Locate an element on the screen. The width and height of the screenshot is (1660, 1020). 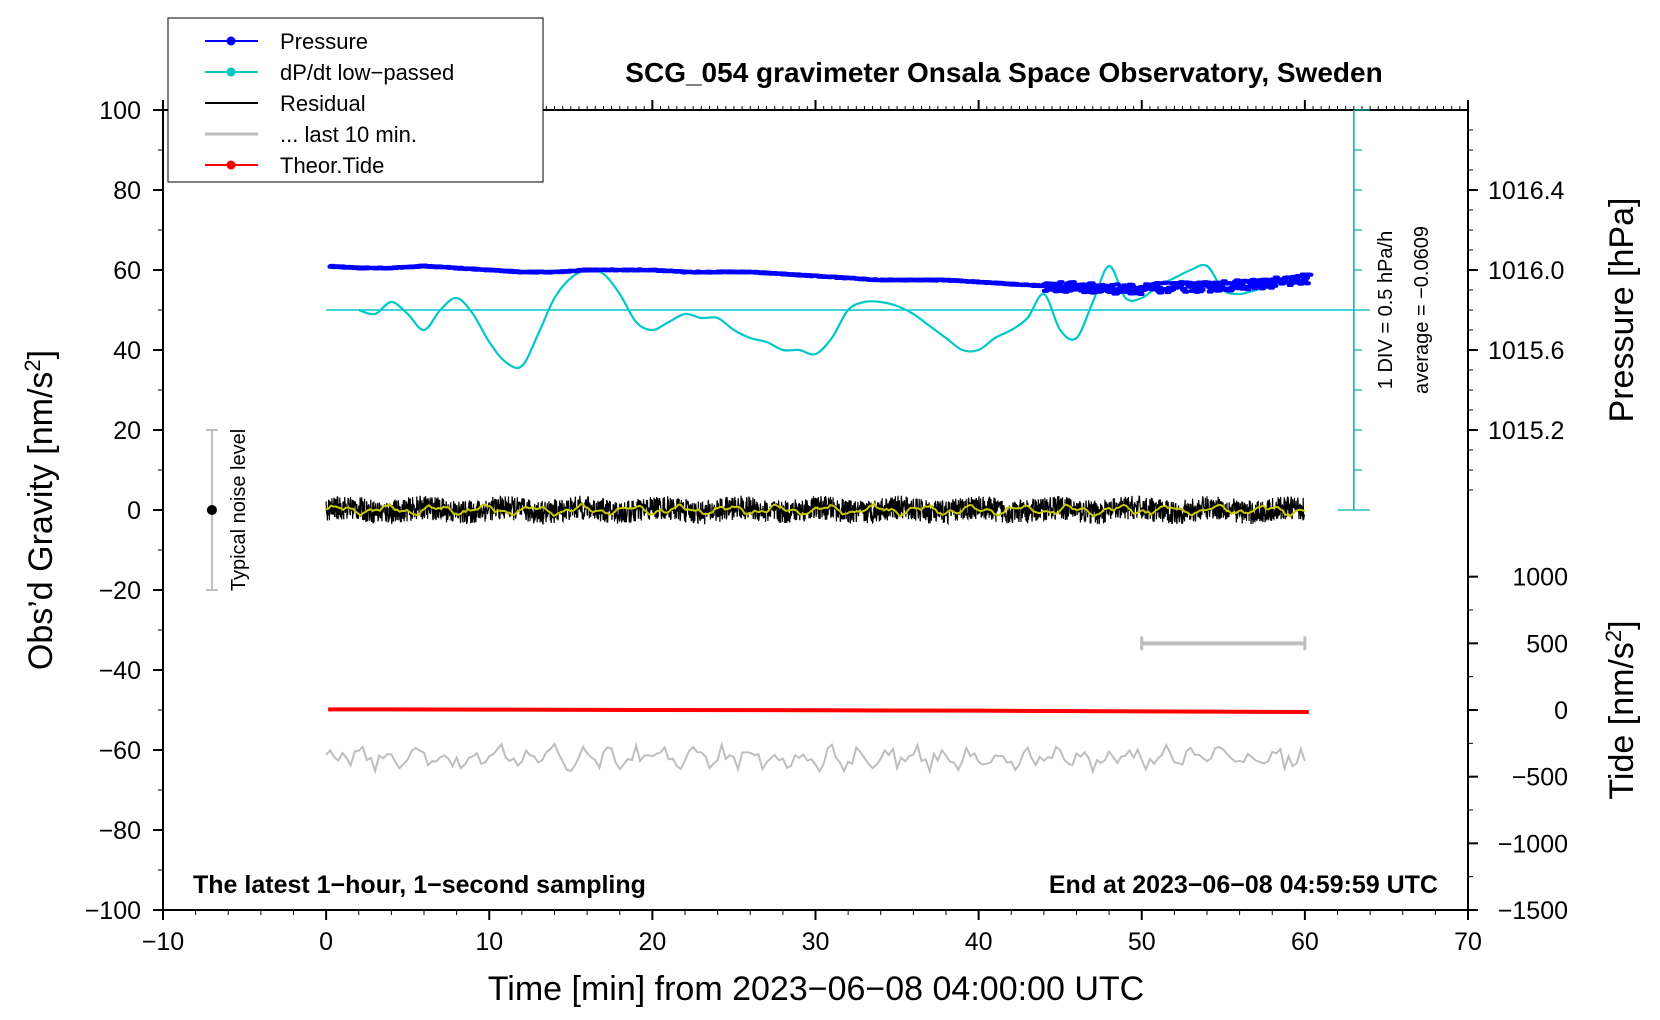
dpdt-layer is located at coordinates (840, 316).